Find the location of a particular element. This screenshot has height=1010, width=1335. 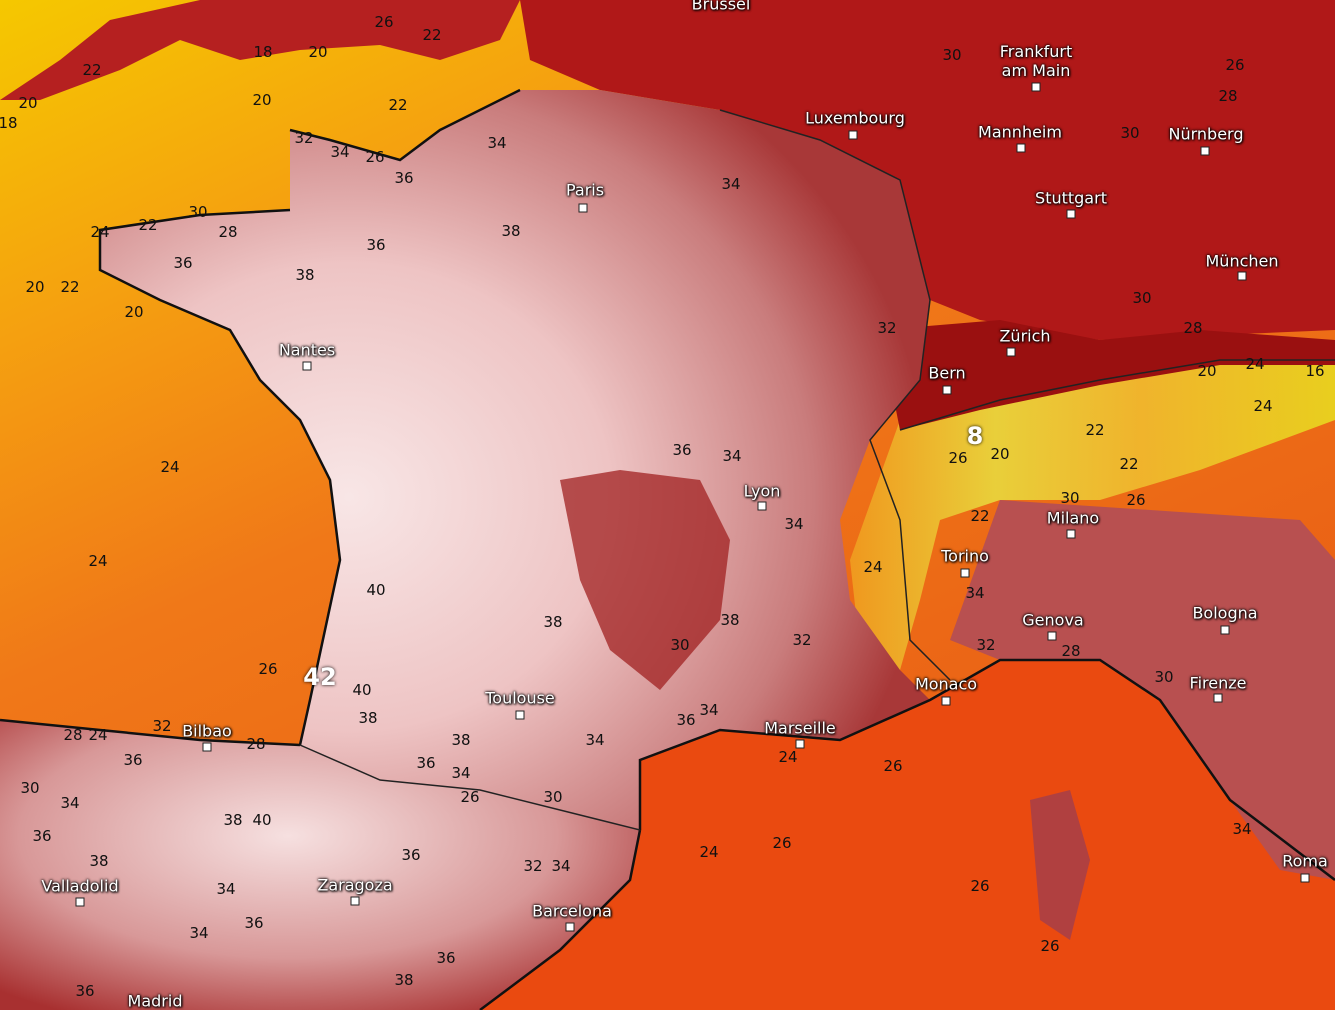

city-label: Genova is located at coordinates (1053, 620).